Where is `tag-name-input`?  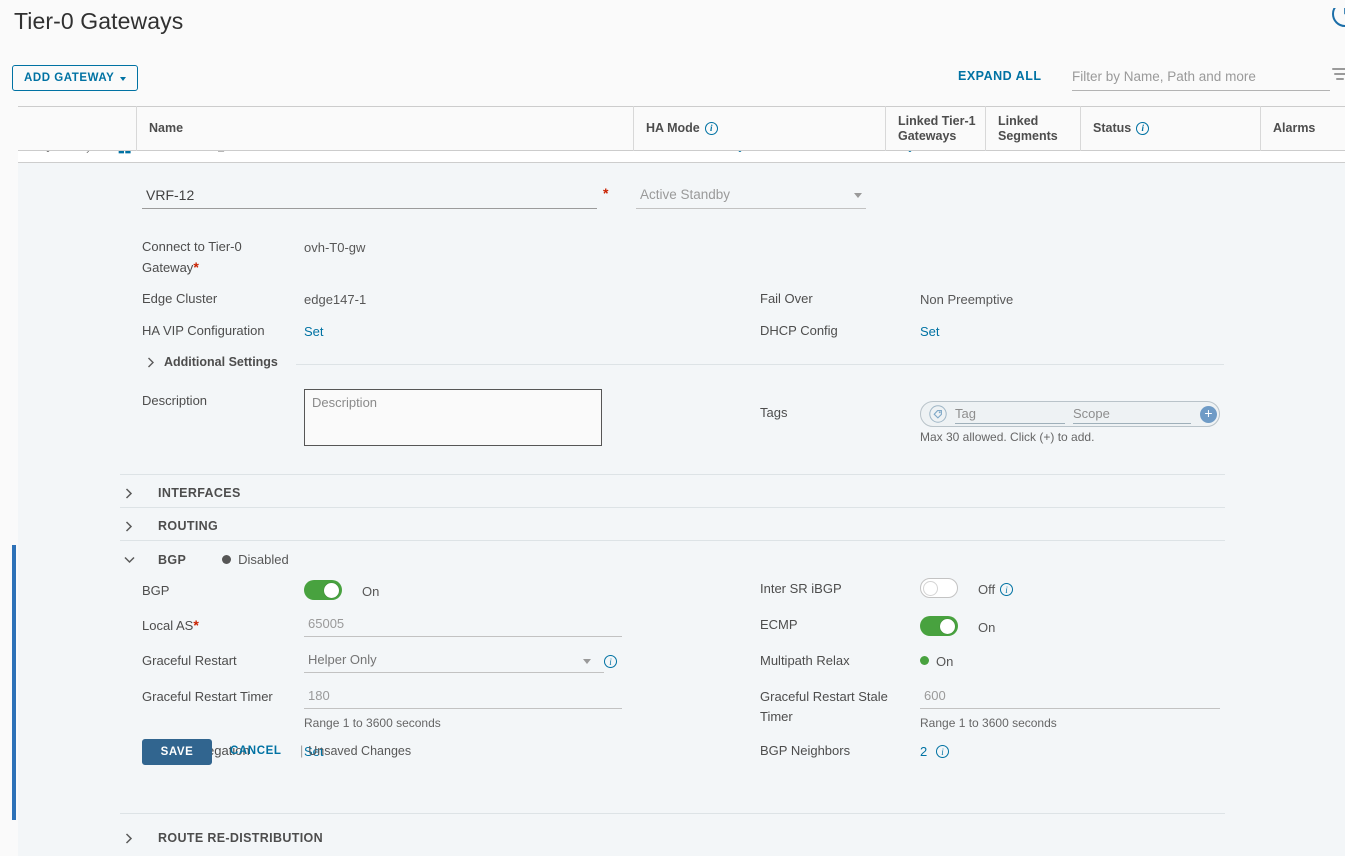 tag-name-input is located at coordinates (1010, 414).